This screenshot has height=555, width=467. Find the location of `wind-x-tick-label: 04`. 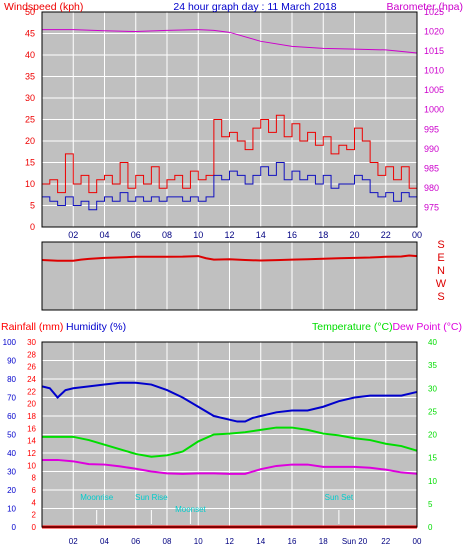

wind-x-tick-label: 04 is located at coordinates (104, 235).